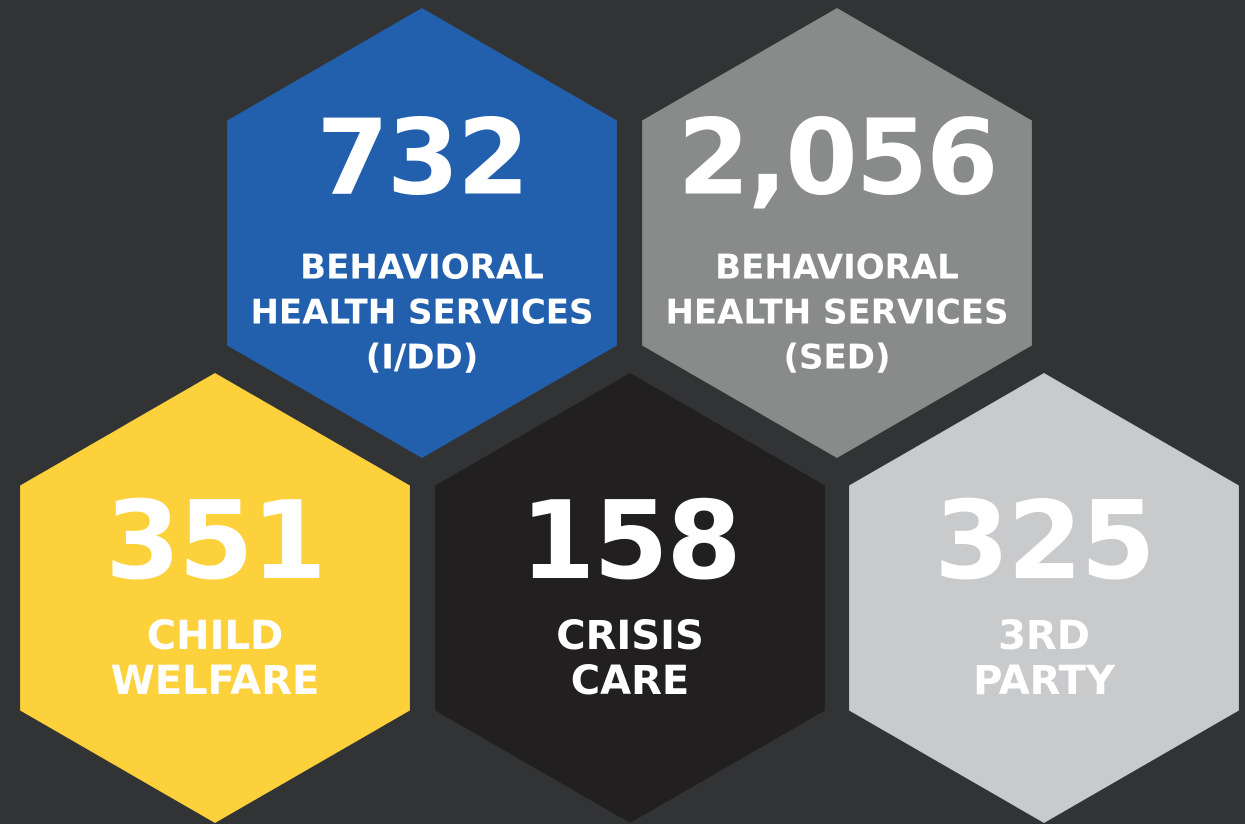  What do you see at coordinates (421, 157) in the screenshot?
I see `tile-number: 732` at bounding box center [421, 157].